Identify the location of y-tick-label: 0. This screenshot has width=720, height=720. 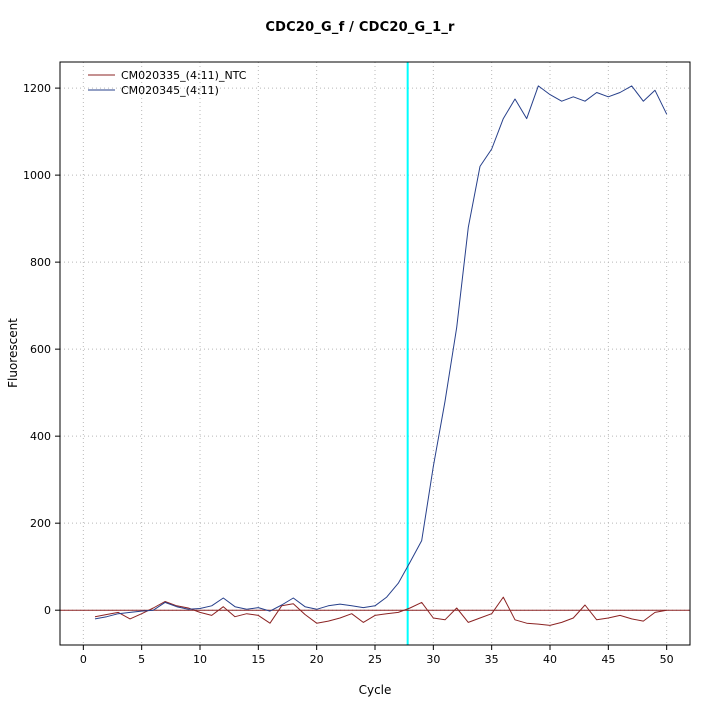
(47, 610).